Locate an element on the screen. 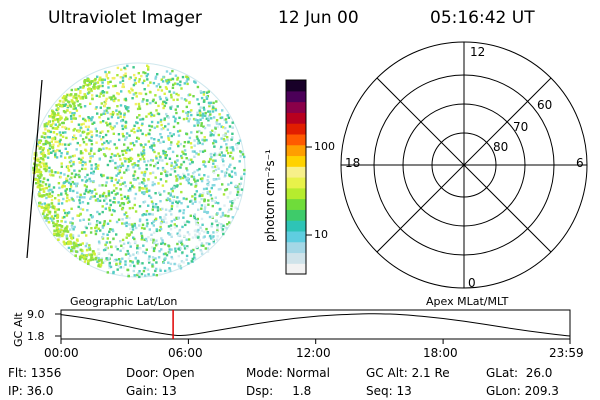 This screenshot has height=400, width=600. status-gcalt: GC Alt: 2.1 Re is located at coordinates (408, 373).